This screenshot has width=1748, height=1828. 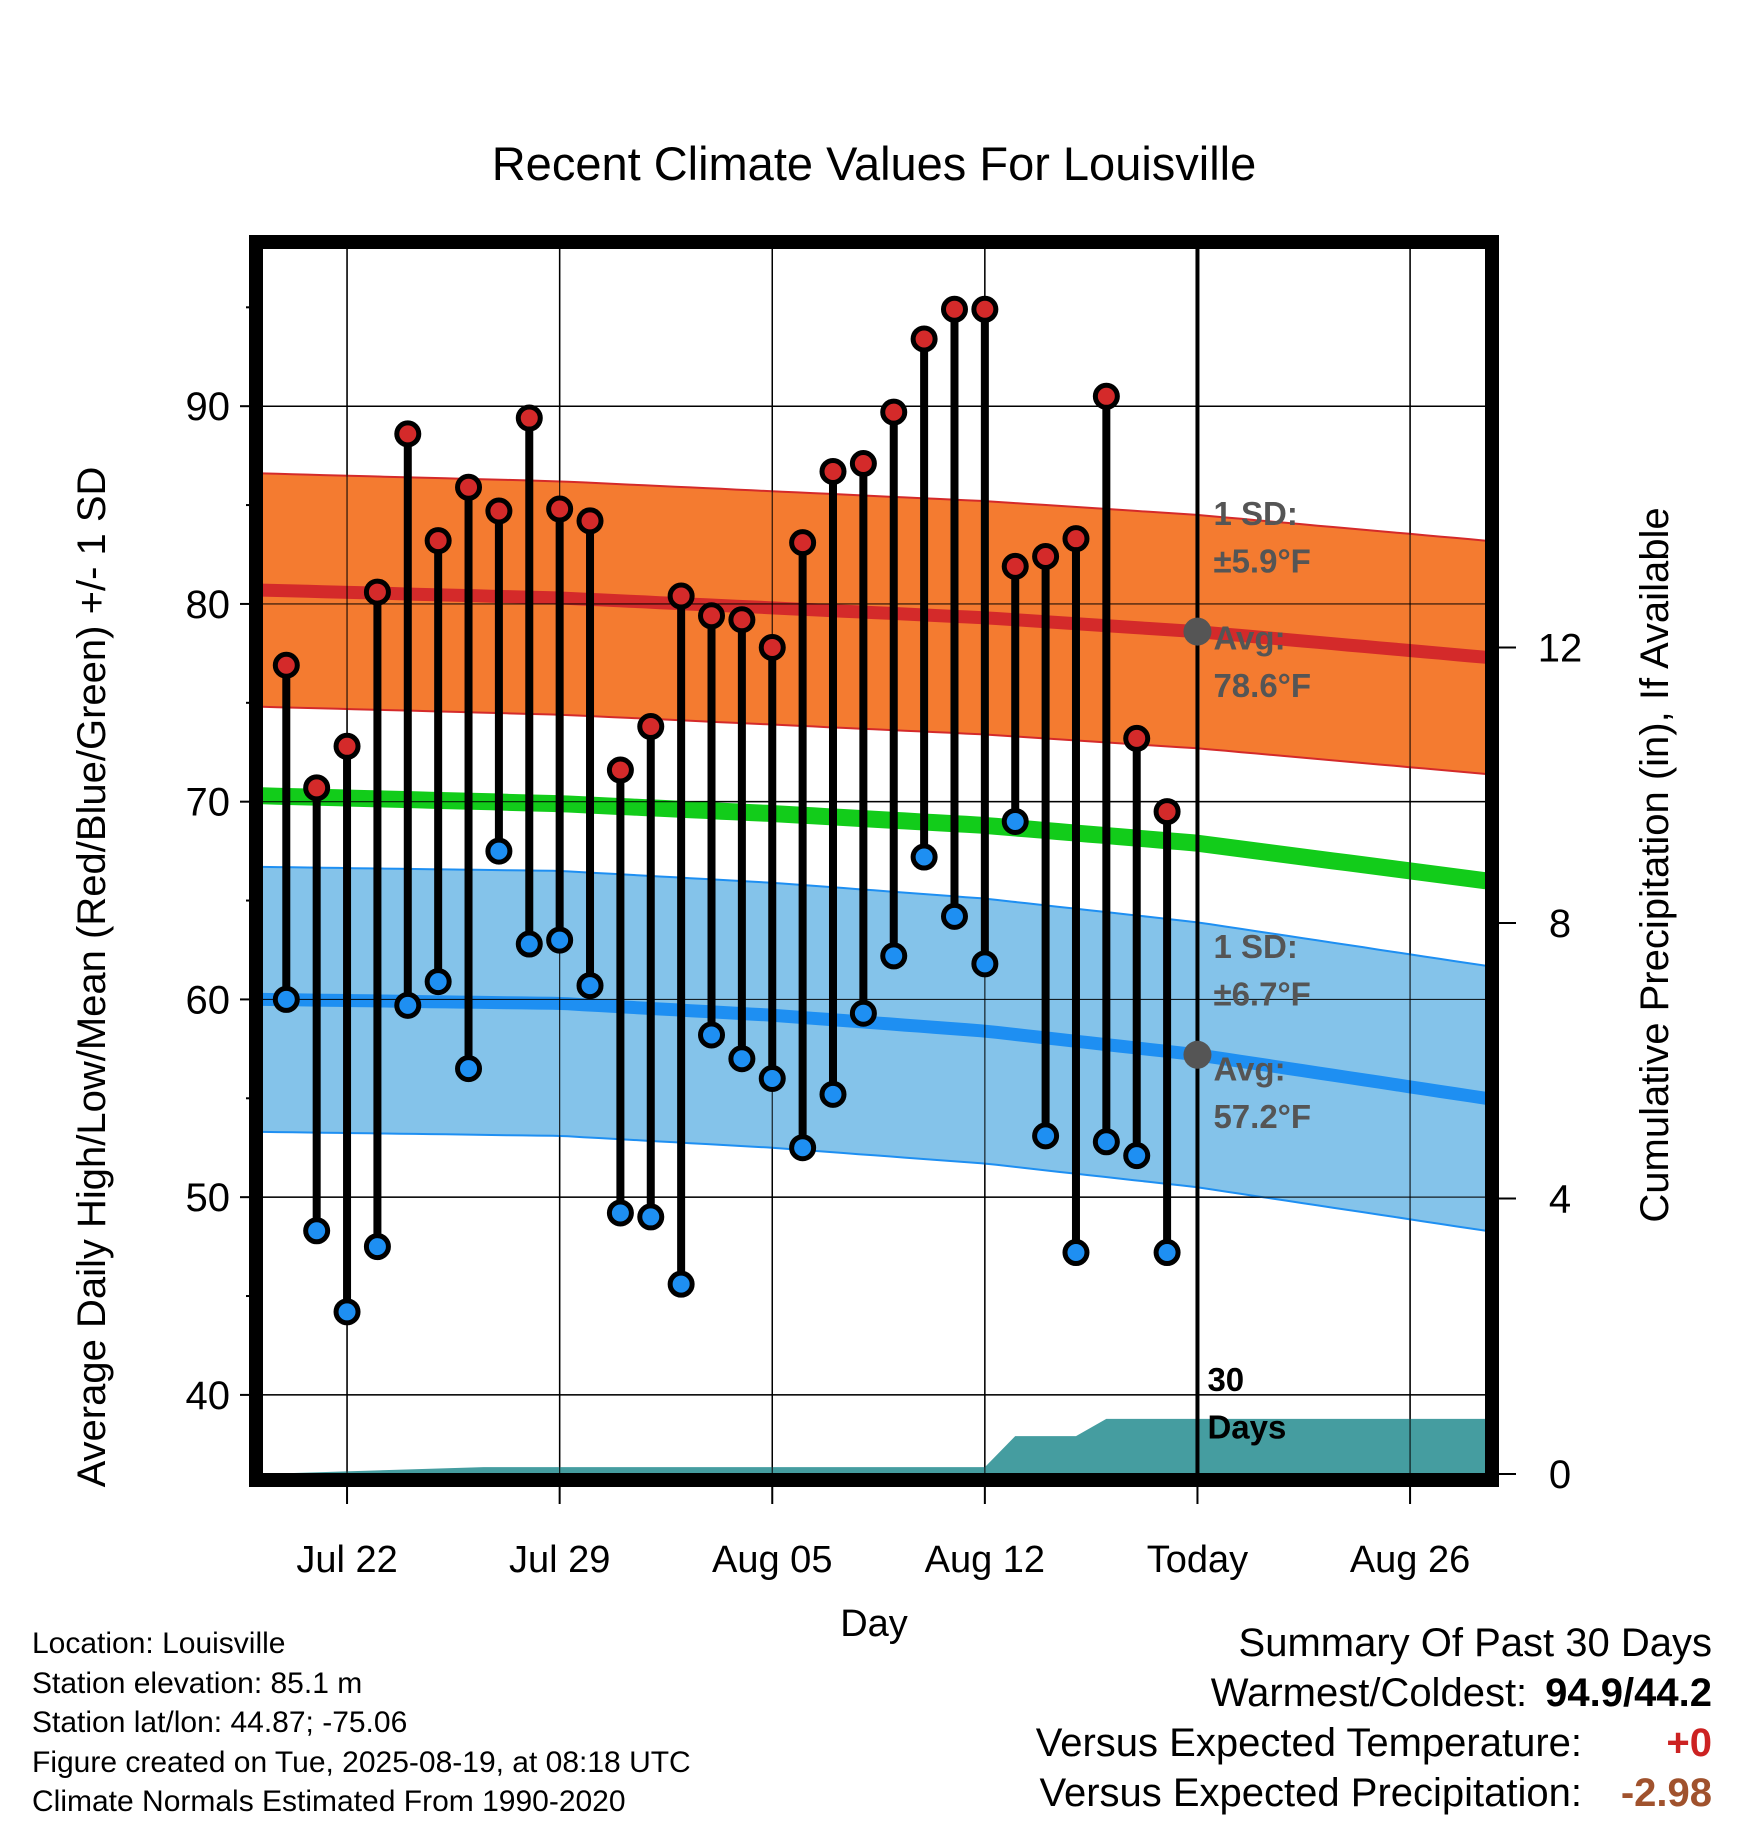 I want to click on low-sd-label: ±6.7°F, so click(x=1261, y=993).